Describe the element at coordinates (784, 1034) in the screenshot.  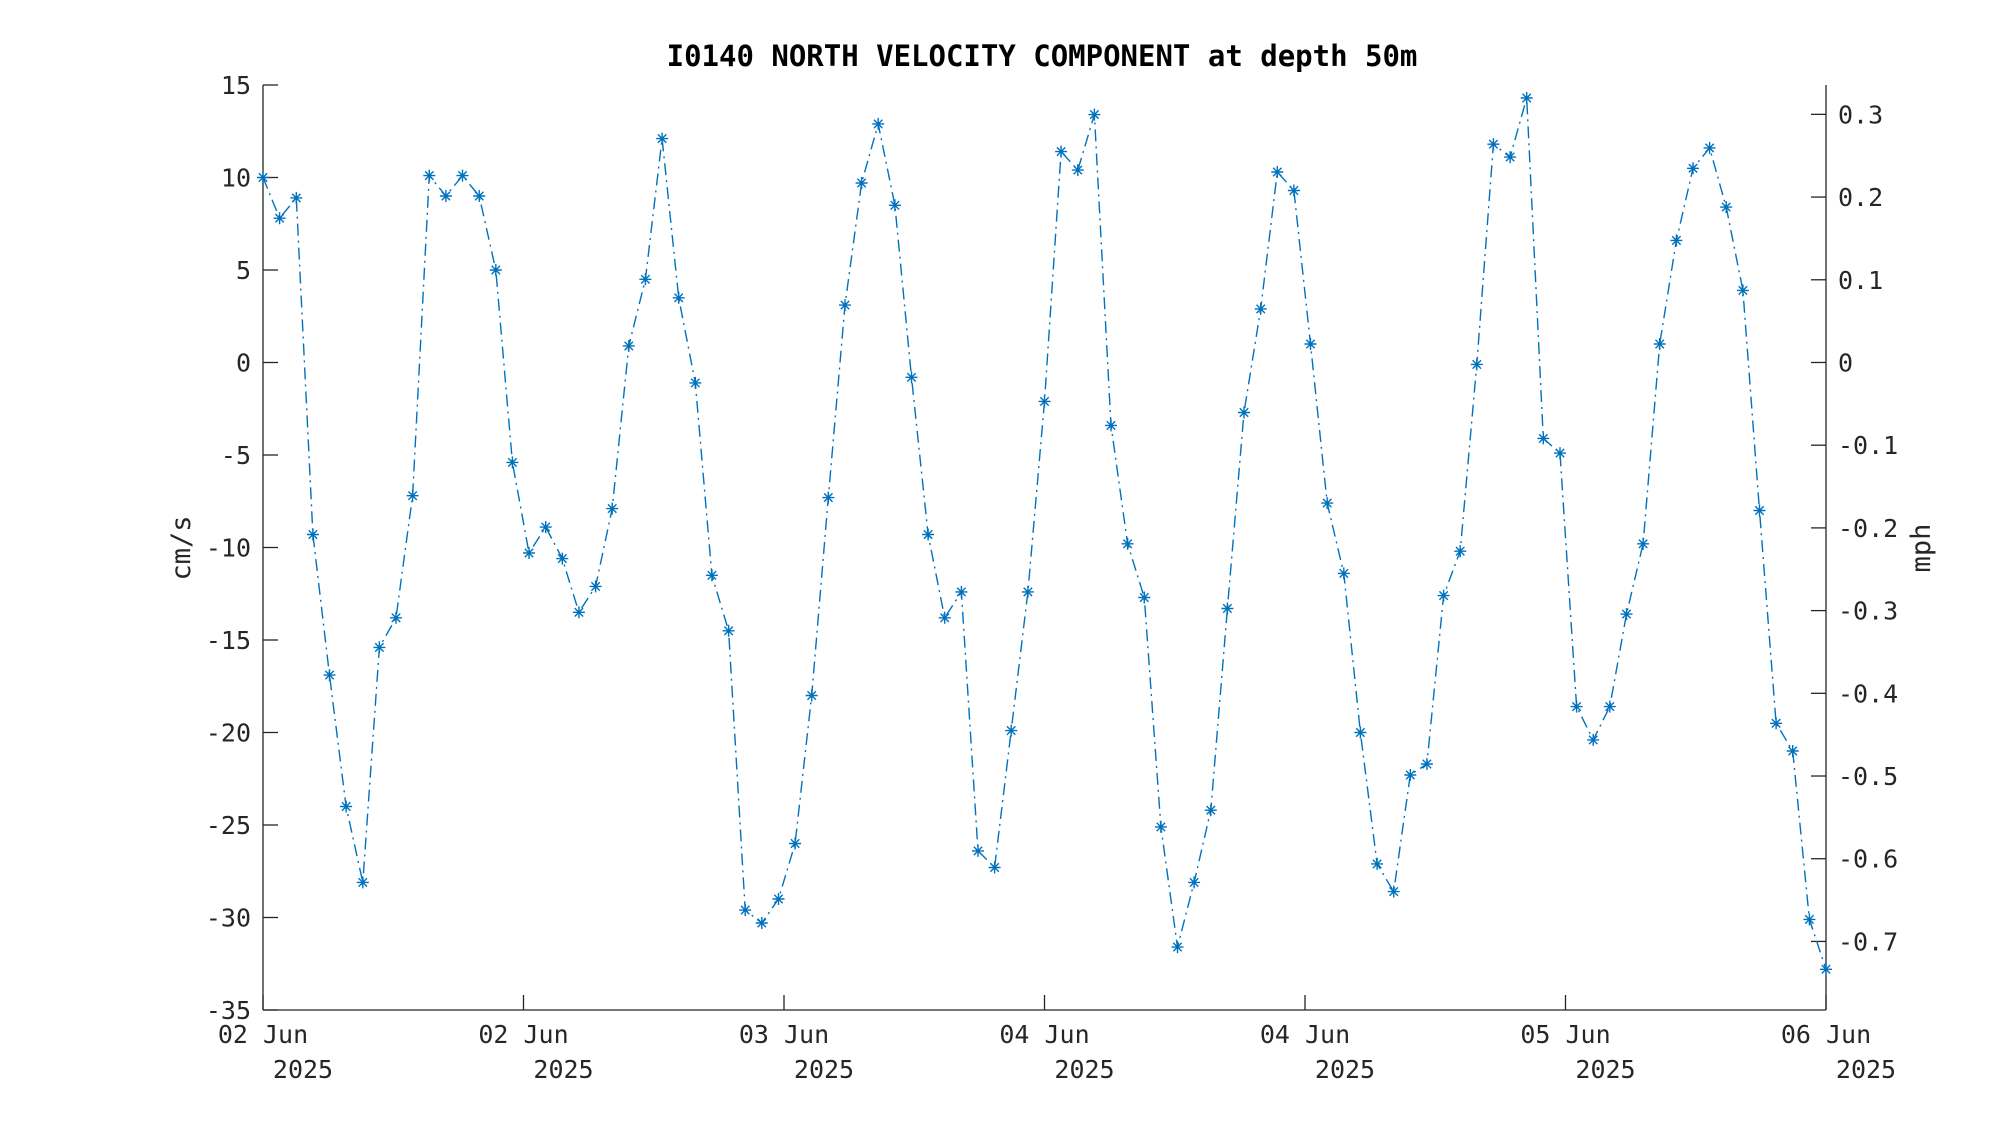
I see `x-tick-label-date: 03 Jun` at that location.